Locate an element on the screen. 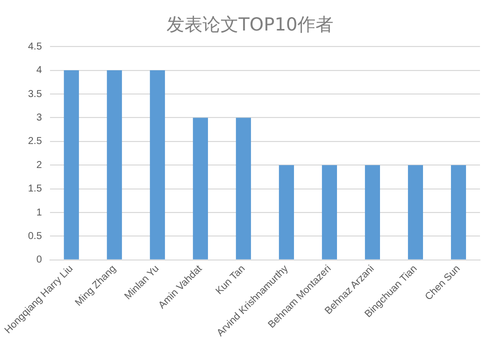 This screenshot has width=500, height=362. y-tick-label: 1.5 is located at coordinates (35, 189).